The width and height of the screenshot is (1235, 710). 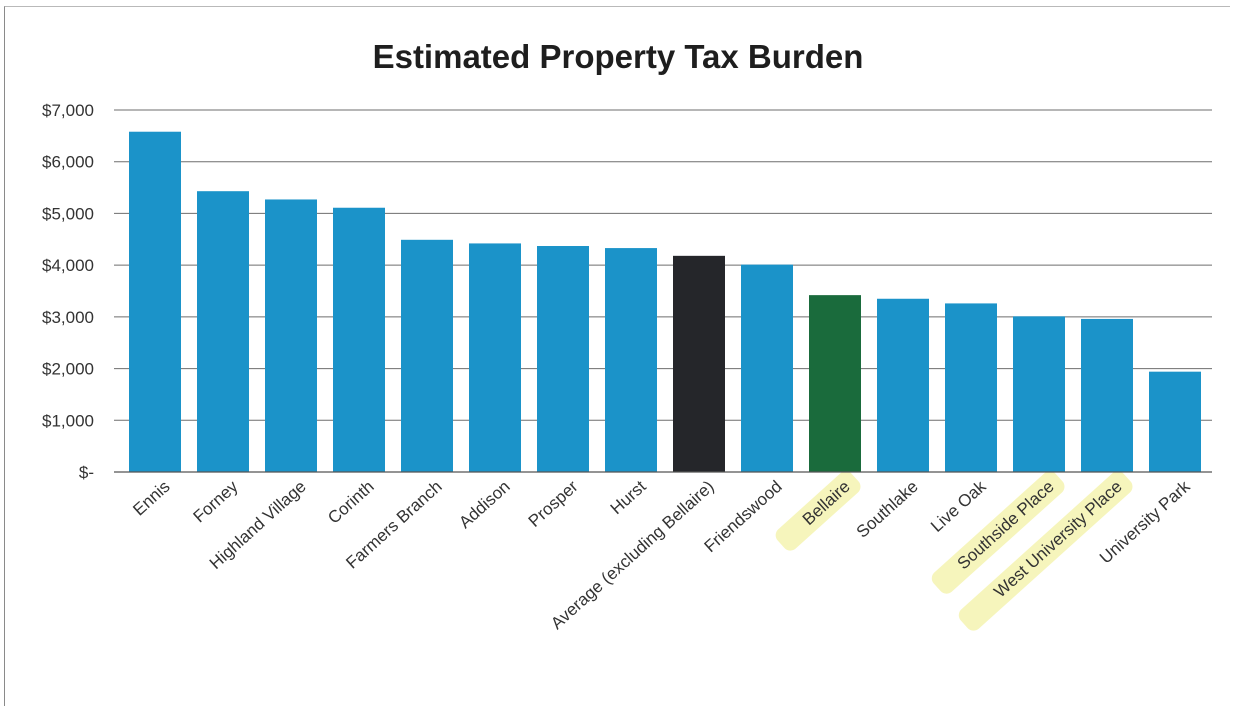 I want to click on label-highlights, so click(x=954, y=551).